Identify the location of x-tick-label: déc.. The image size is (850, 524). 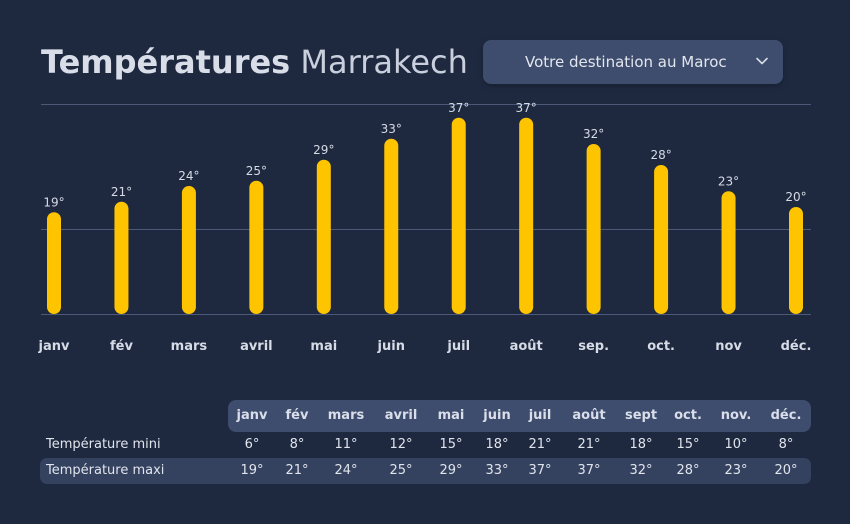
(796, 346).